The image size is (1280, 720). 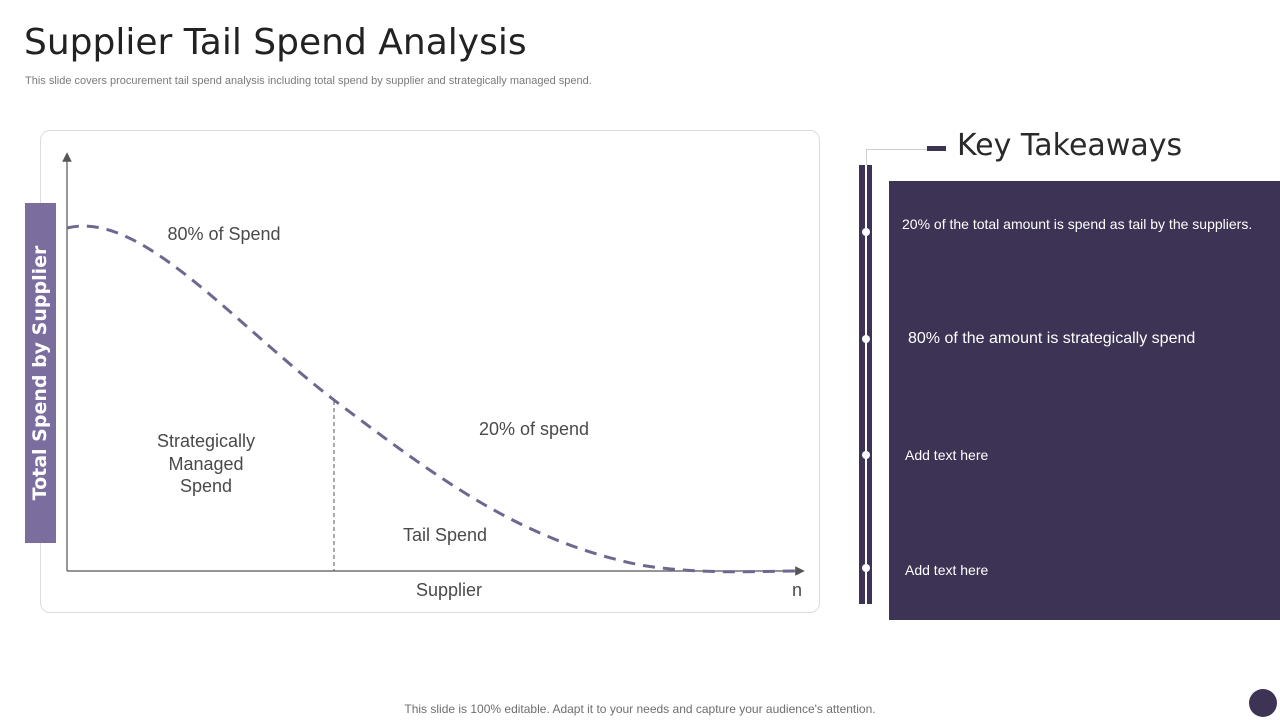 I want to click on x-axis-label: Supplier, so click(x=449, y=590).